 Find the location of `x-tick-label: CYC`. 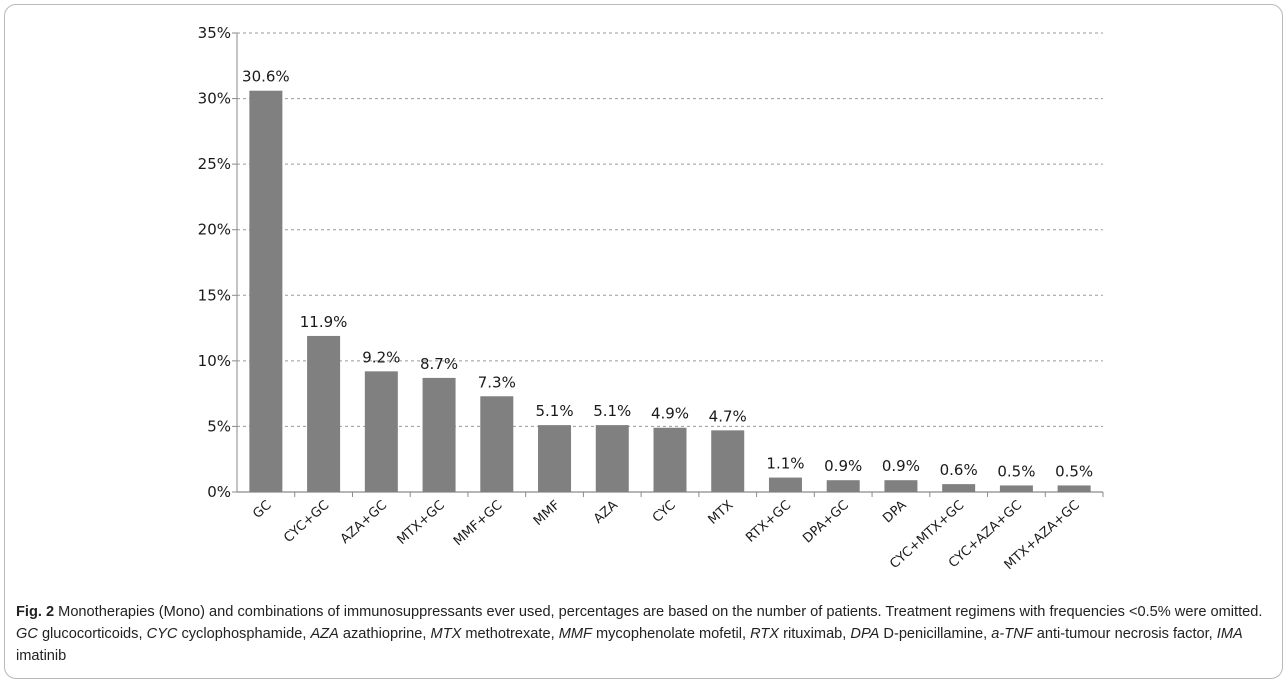

x-tick-label: CYC is located at coordinates (664, 512).